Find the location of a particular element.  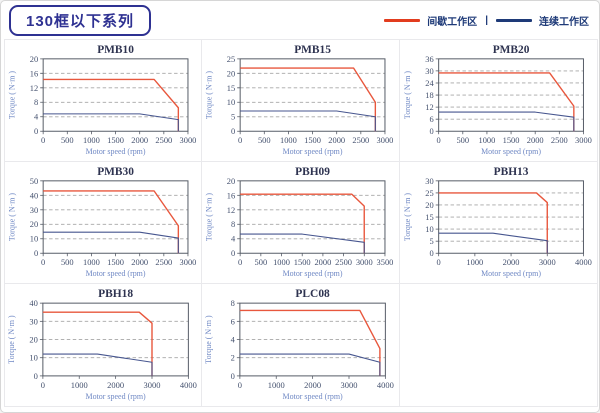

x-tick-label: 3500 is located at coordinates (385, 262).